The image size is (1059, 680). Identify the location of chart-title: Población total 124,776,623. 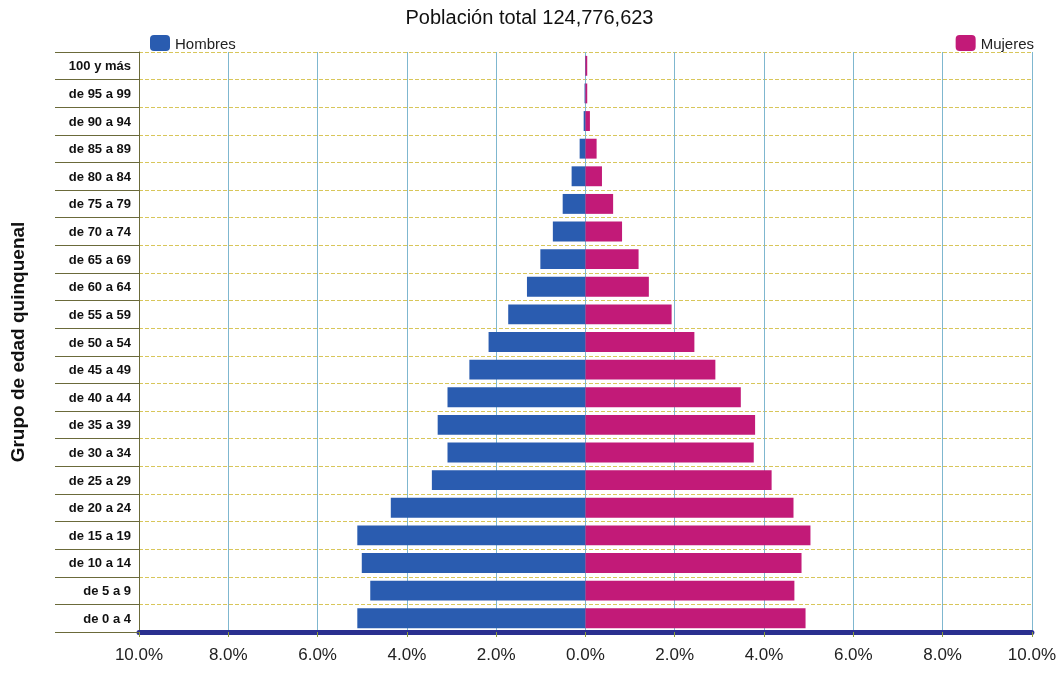
(529, 17).